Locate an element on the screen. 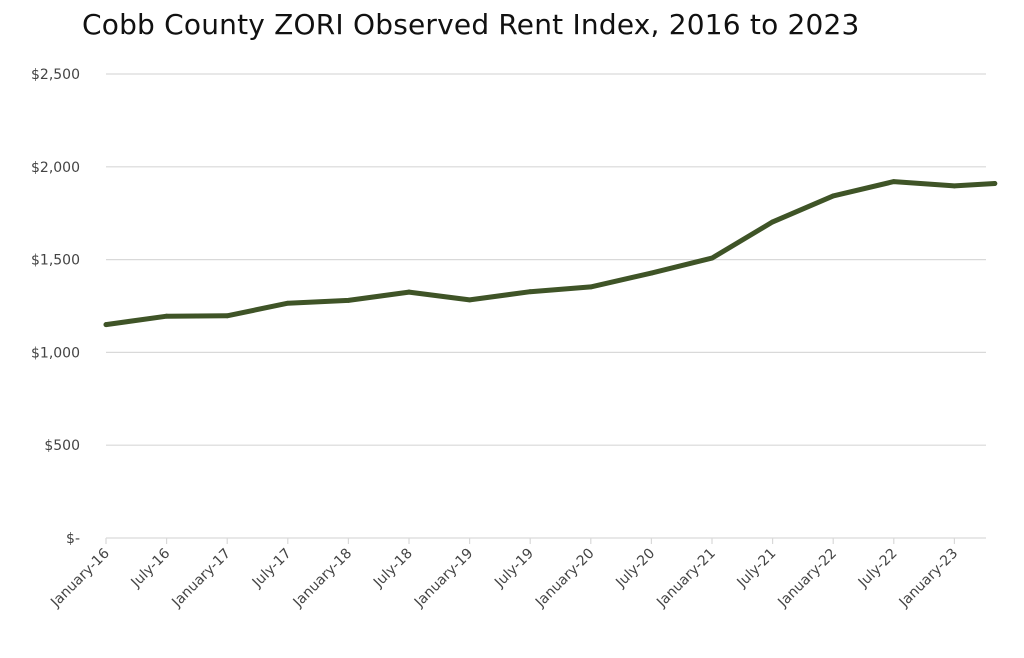 The height and width of the screenshot is (658, 1024). y-tick-label: $1,000 is located at coordinates (55, 353).